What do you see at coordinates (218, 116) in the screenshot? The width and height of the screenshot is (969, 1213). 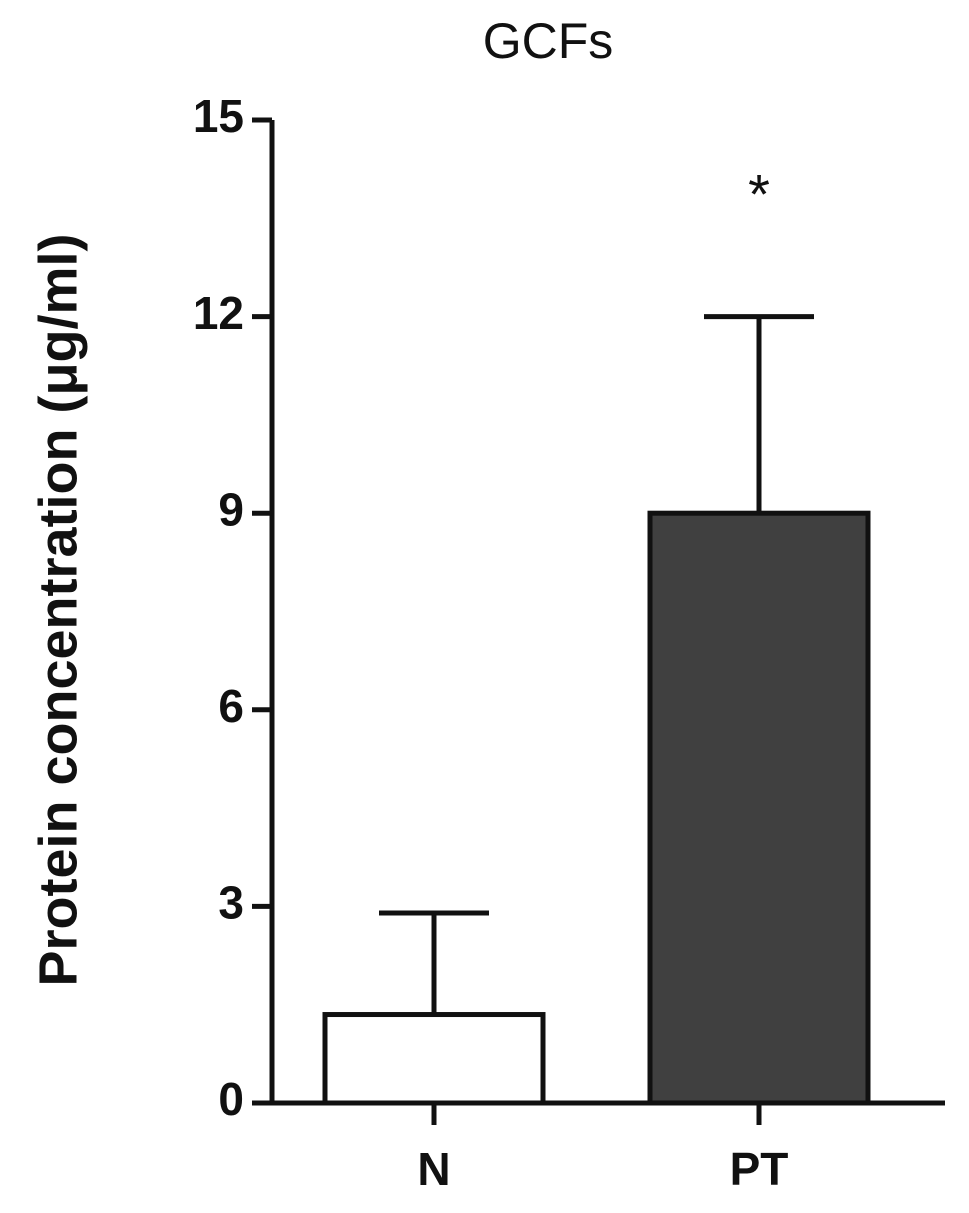 I see `y-tick-label: 15` at bounding box center [218, 116].